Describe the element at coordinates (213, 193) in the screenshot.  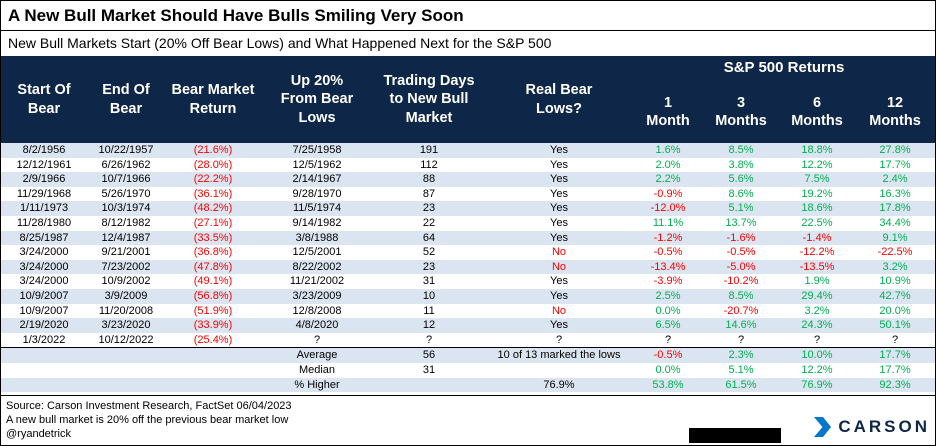
I see `cell: (36.1%)` at that location.